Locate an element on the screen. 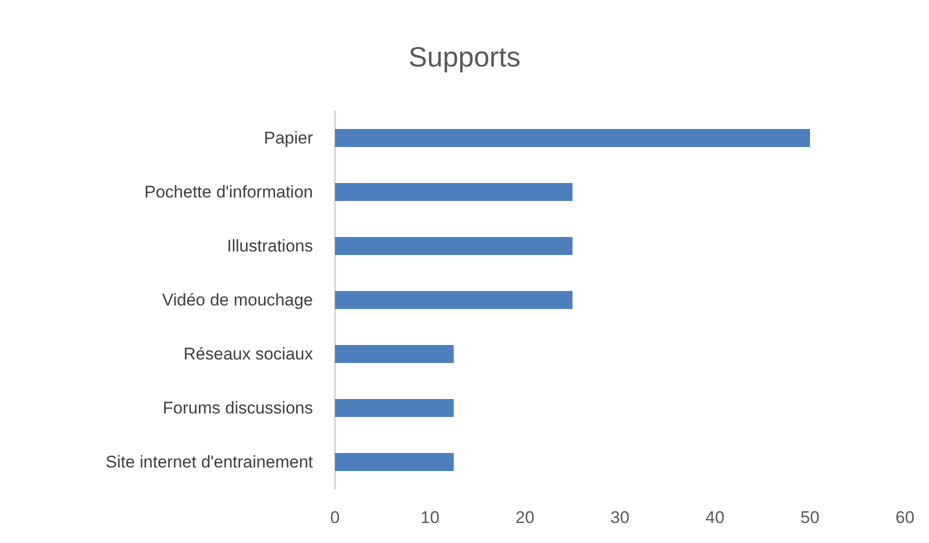  y-tick-label: Vidéo de mouchage is located at coordinates (237, 300).